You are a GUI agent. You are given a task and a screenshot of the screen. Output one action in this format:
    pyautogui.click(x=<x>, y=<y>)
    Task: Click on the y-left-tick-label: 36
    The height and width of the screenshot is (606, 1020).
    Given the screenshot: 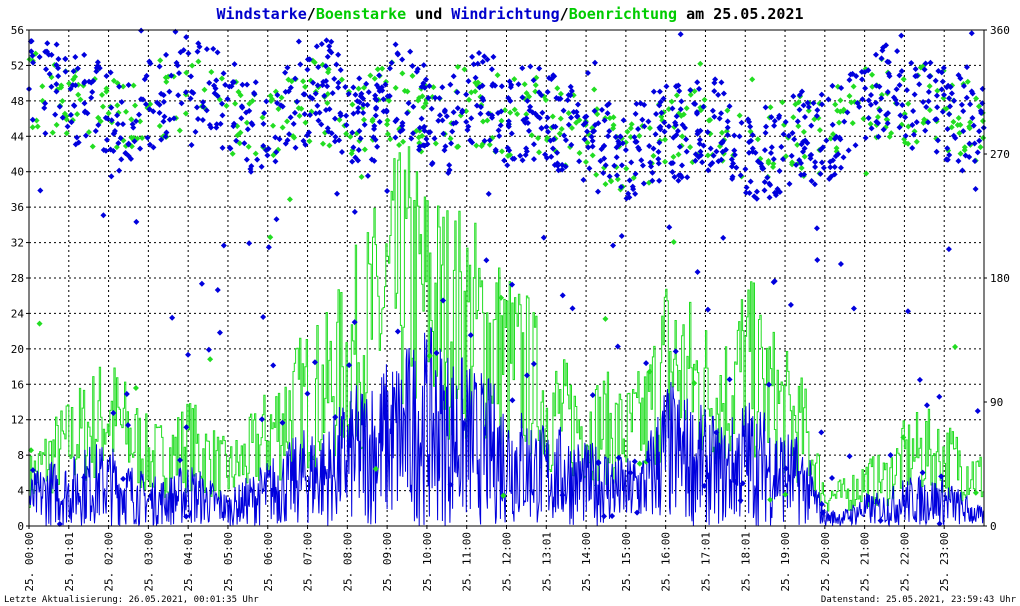 What is the action you would take?
    pyautogui.click(x=17, y=207)
    